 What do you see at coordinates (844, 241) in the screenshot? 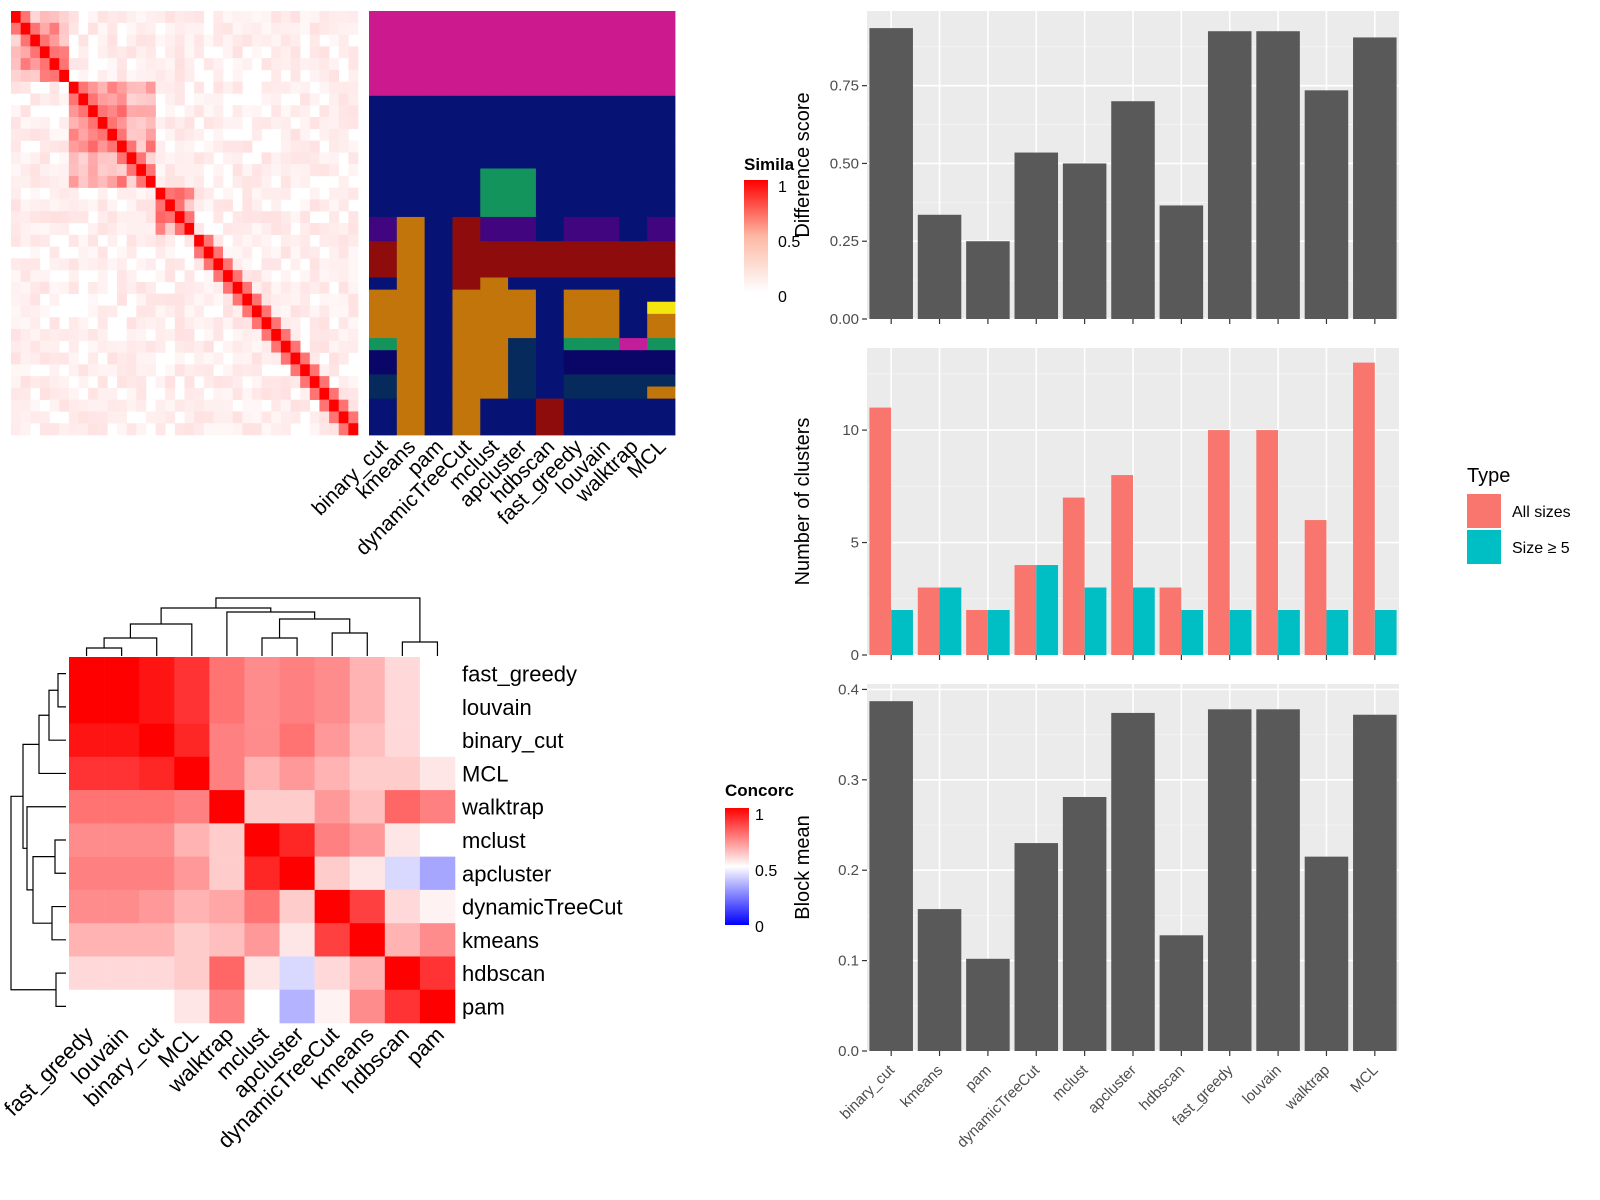
I see `y-tick-label: 0.25` at bounding box center [844, 241].